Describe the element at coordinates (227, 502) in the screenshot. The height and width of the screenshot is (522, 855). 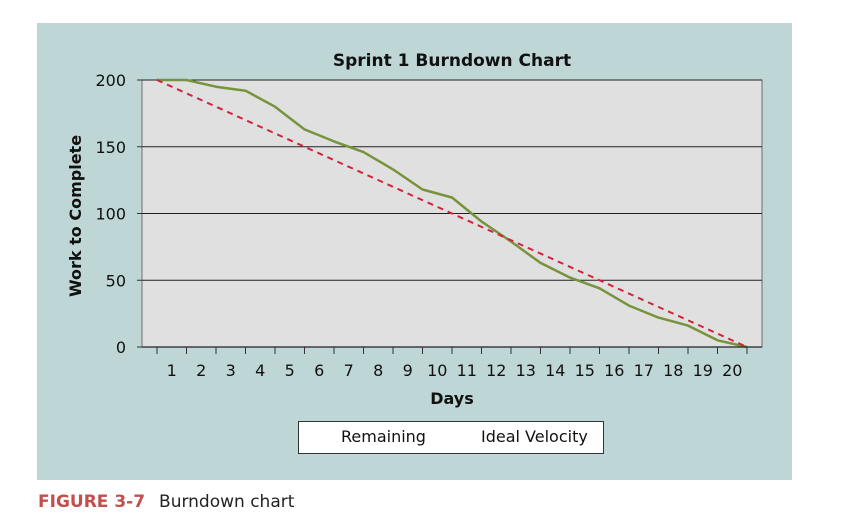
I see `figure-caption-text: Burndown chart` at that location.